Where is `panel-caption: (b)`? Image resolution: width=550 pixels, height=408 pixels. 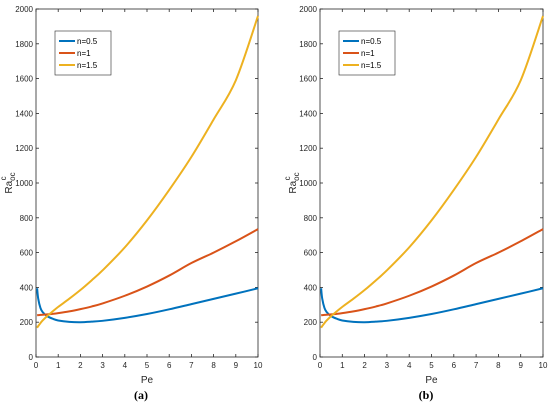 panel-caption: (b) is located at coordinates (426, 395).